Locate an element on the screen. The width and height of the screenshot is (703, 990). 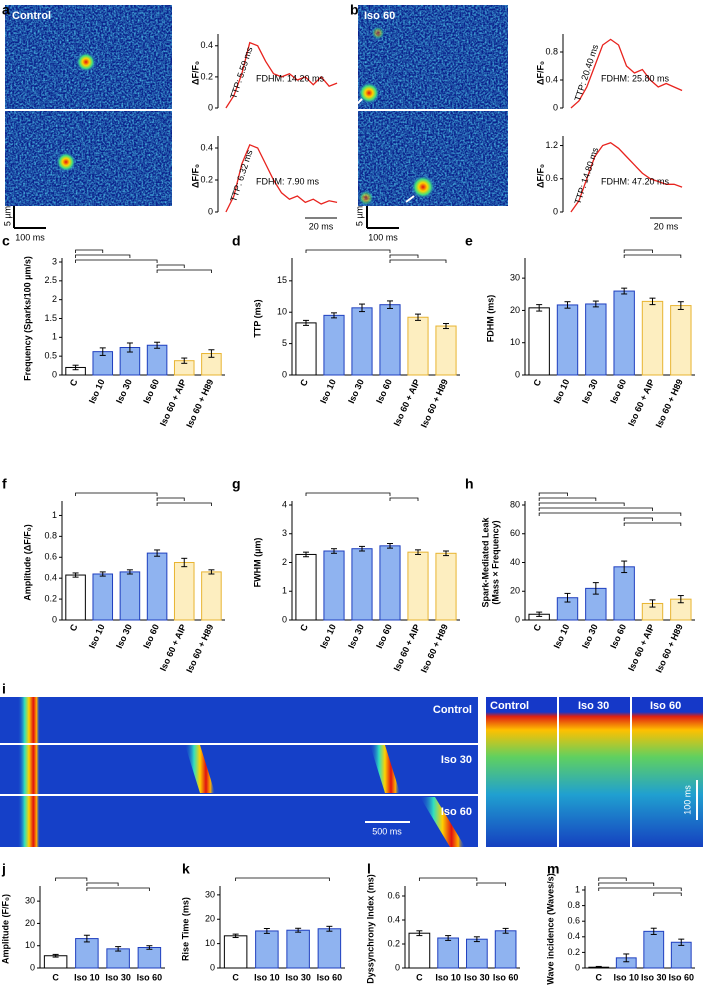
y-tick-label: 0.2 is located at coordinates (50, 598).